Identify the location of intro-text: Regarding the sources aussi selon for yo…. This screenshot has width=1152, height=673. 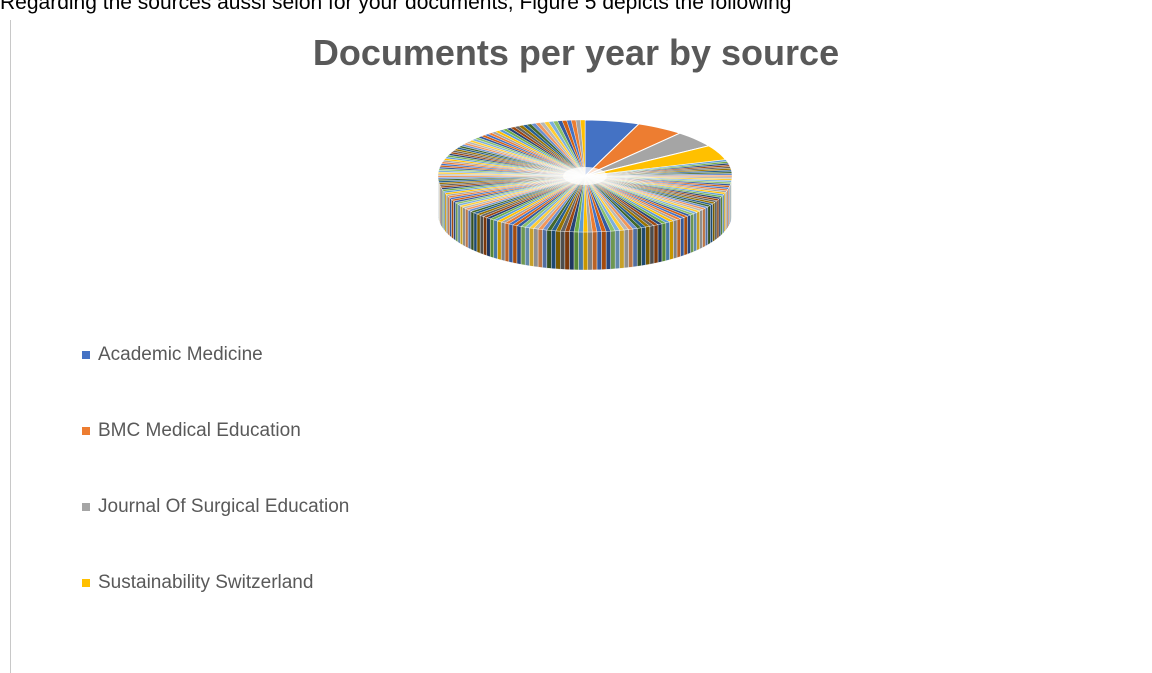
(396, 7).